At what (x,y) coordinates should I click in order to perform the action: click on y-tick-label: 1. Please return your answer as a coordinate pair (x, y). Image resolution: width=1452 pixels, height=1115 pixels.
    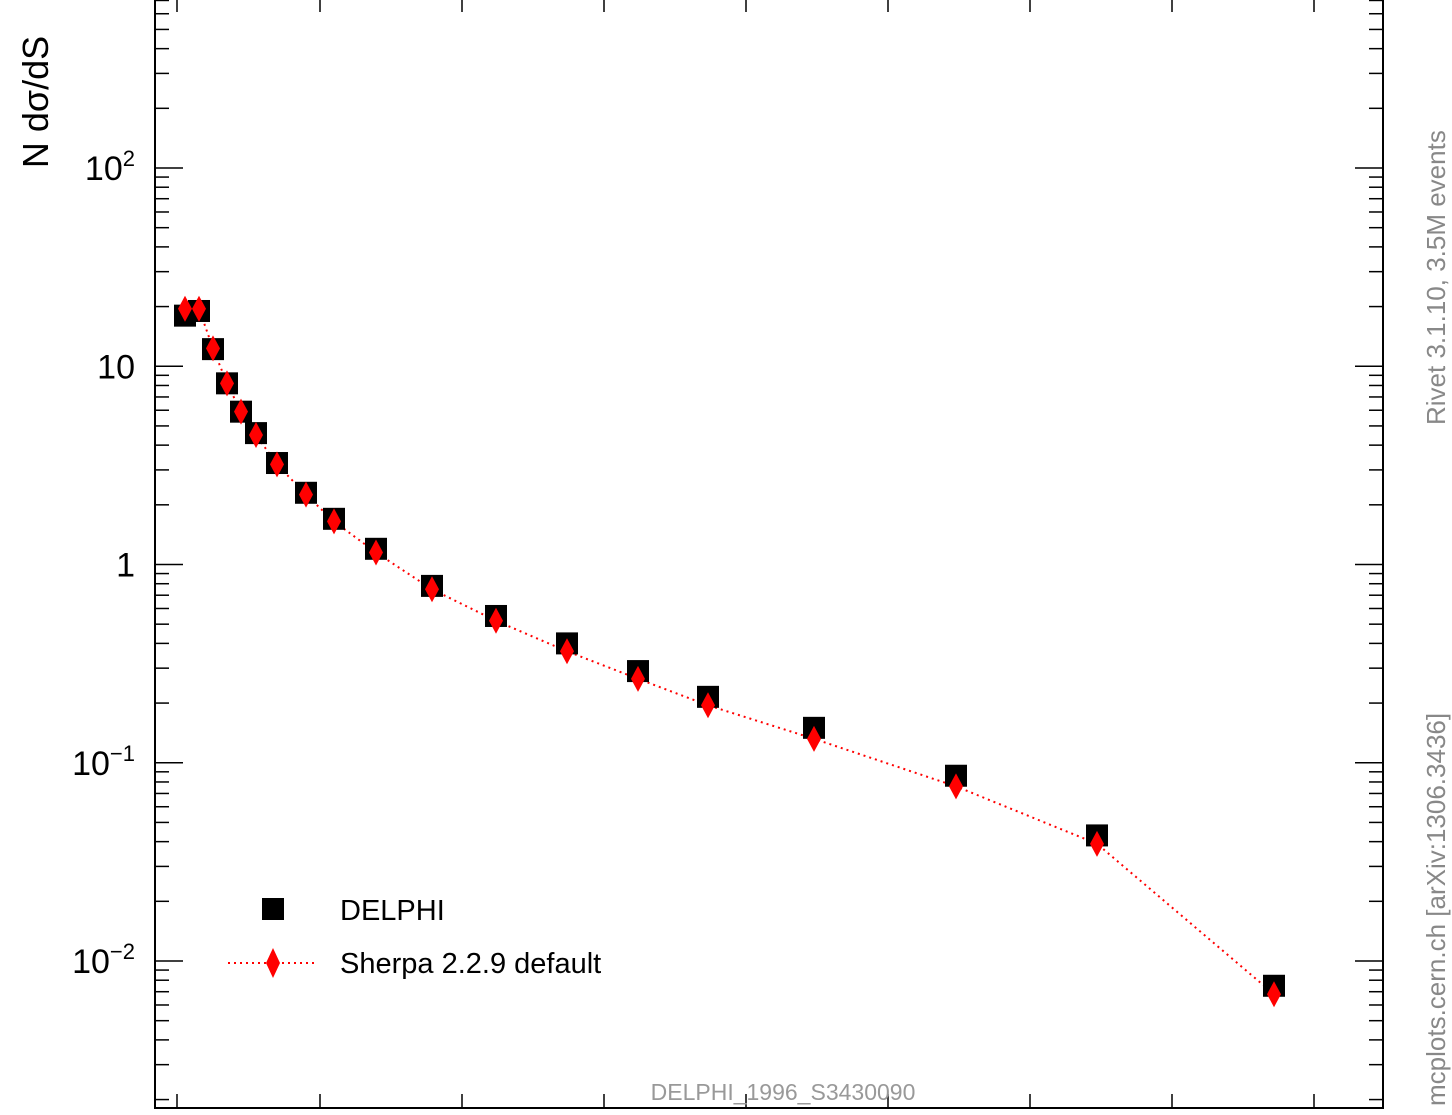
    Looking at the image, I should click on (125, 566).